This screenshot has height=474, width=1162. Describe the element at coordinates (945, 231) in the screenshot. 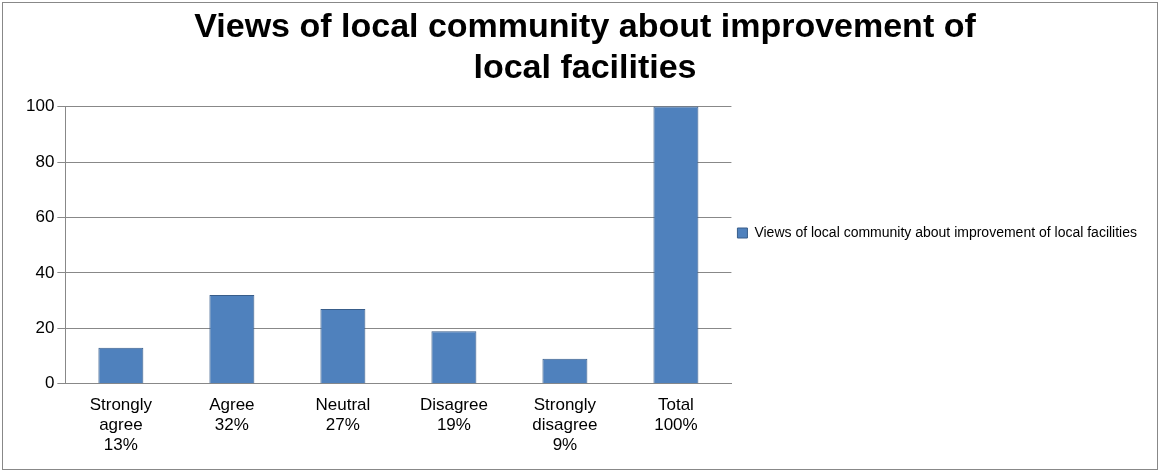

I see `legend-label: Views of local community about improvement of local facilities` at that location.